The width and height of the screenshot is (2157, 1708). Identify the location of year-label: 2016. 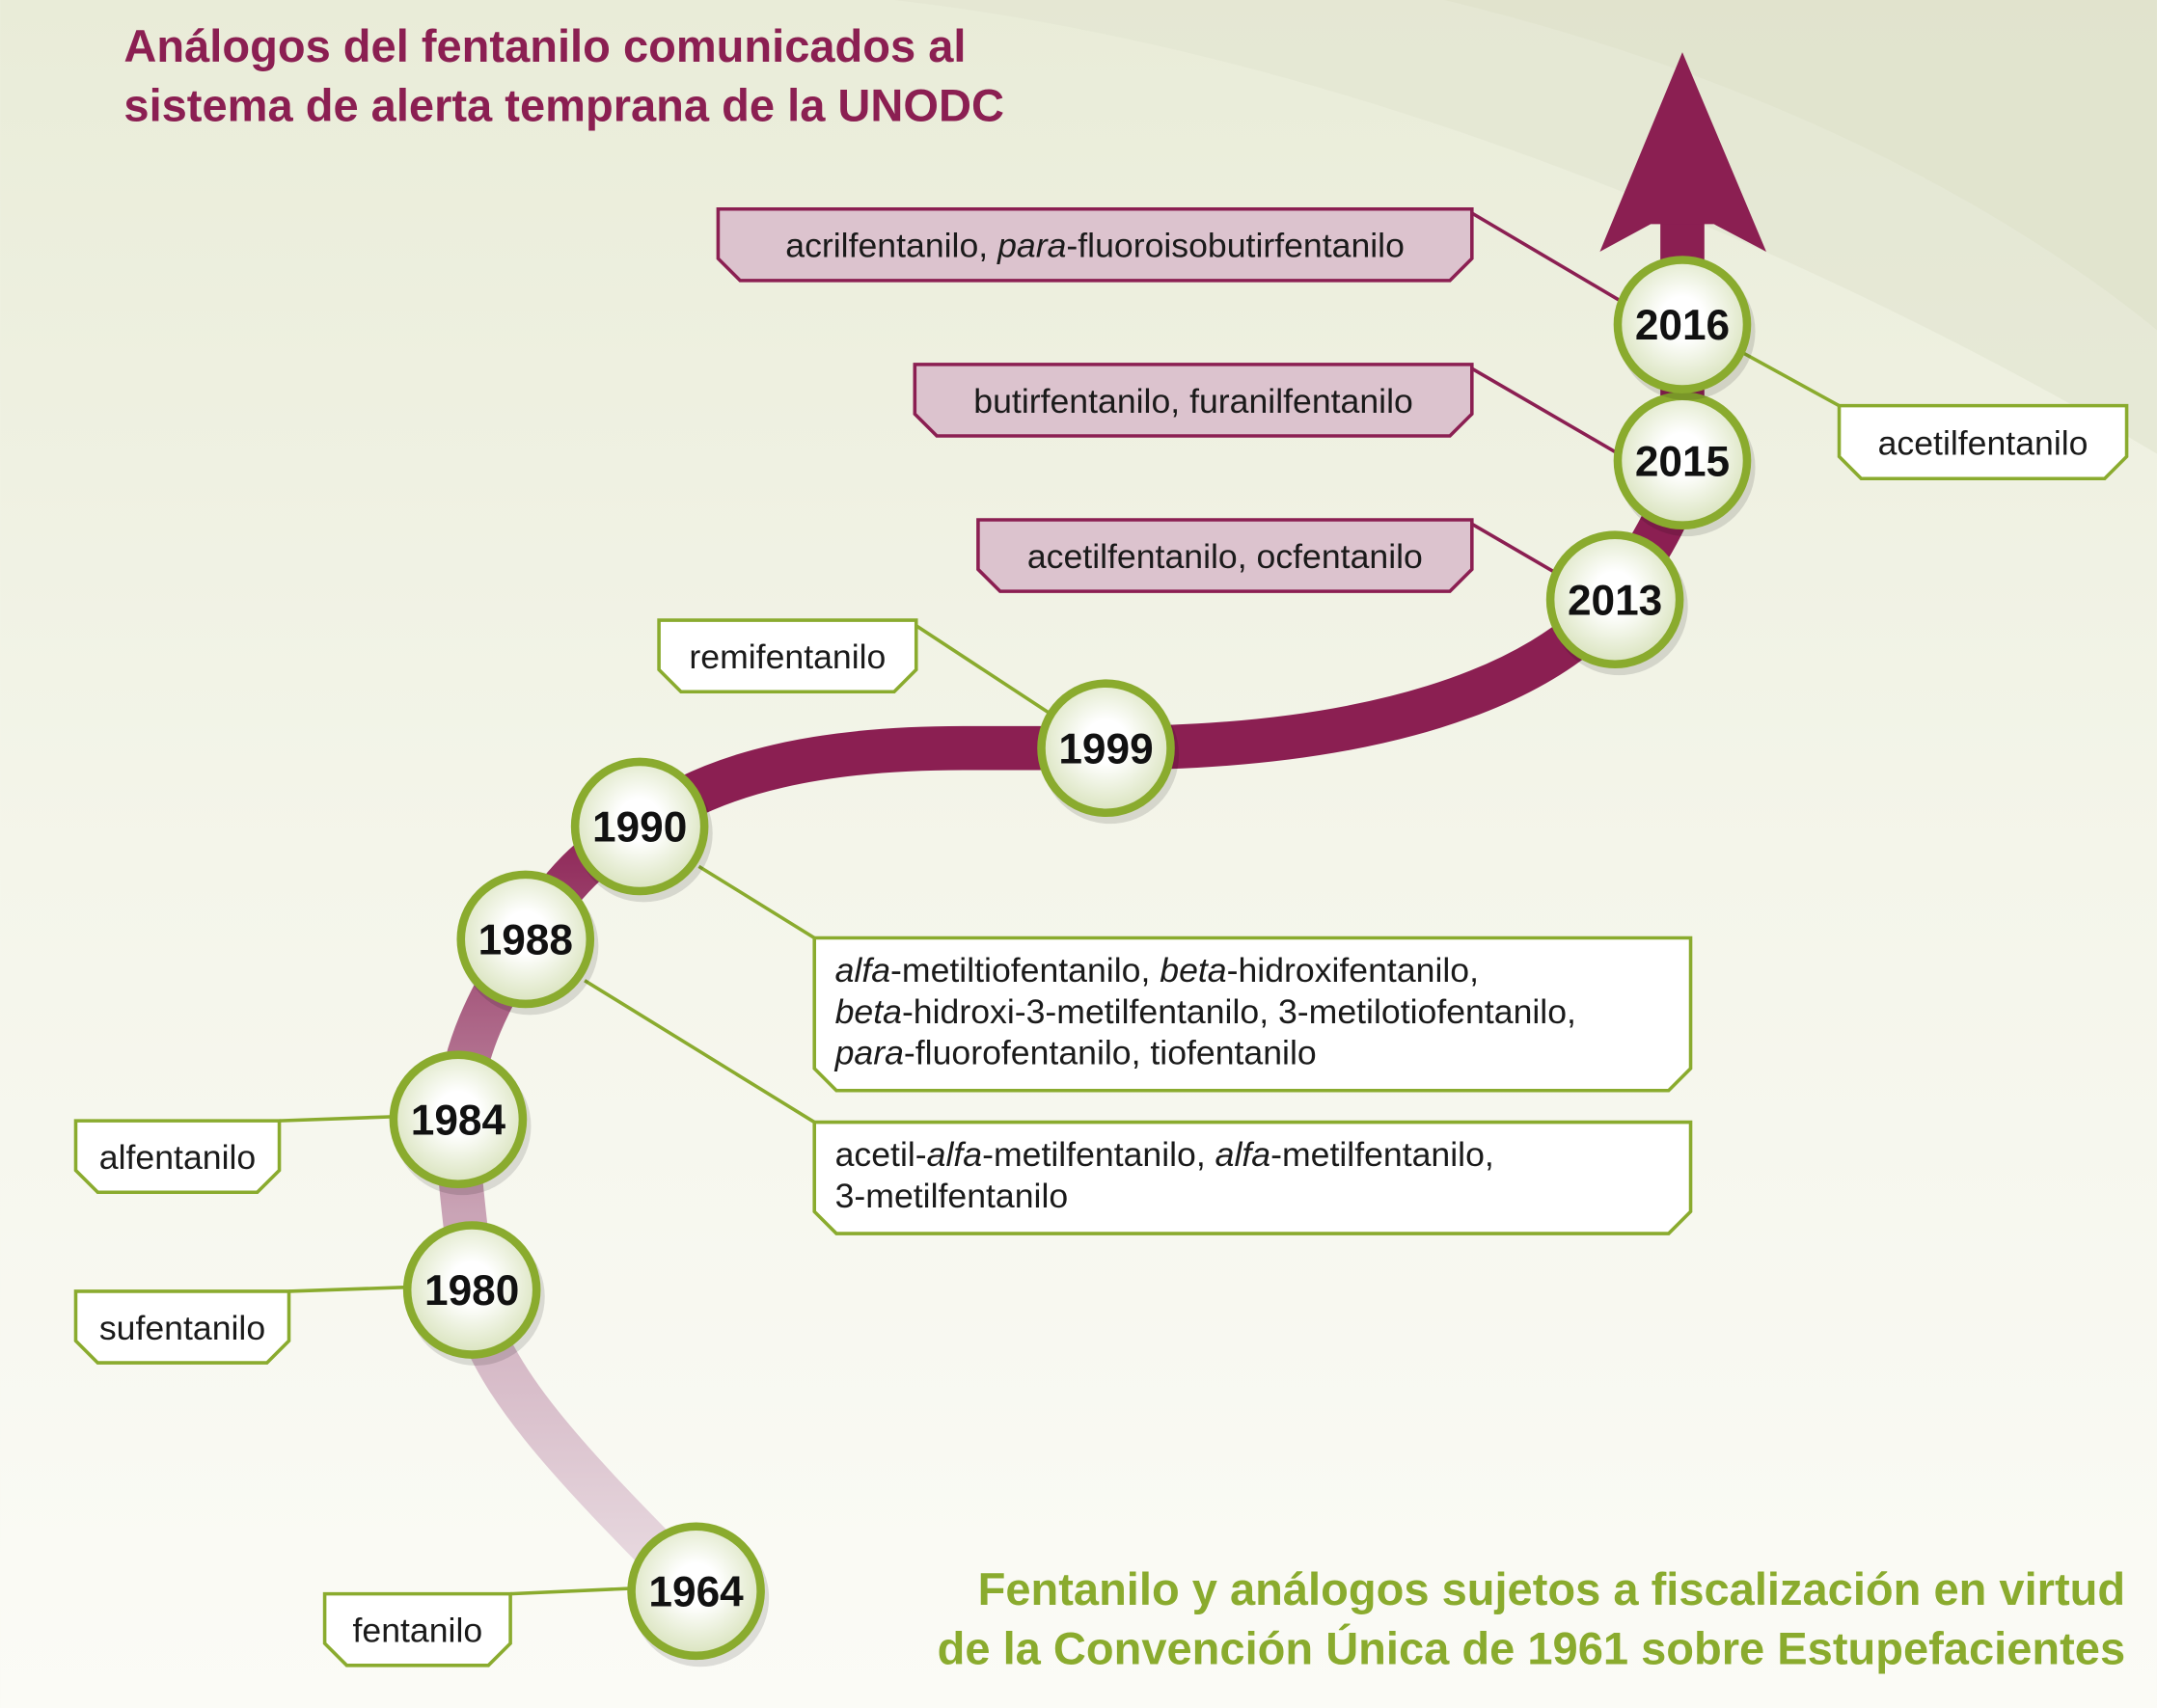
(1682, 325).